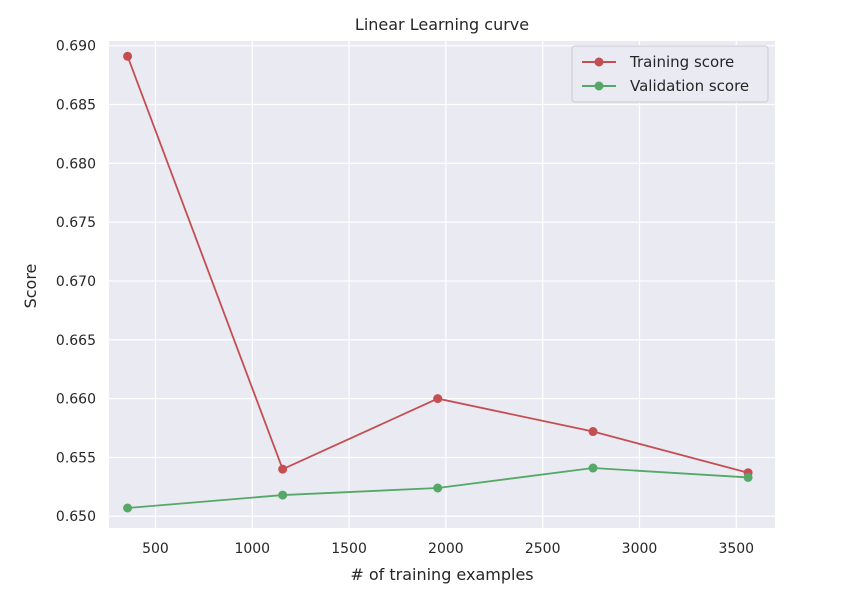  I want to click on y-tick-label: 0.665, so click(76, 341).